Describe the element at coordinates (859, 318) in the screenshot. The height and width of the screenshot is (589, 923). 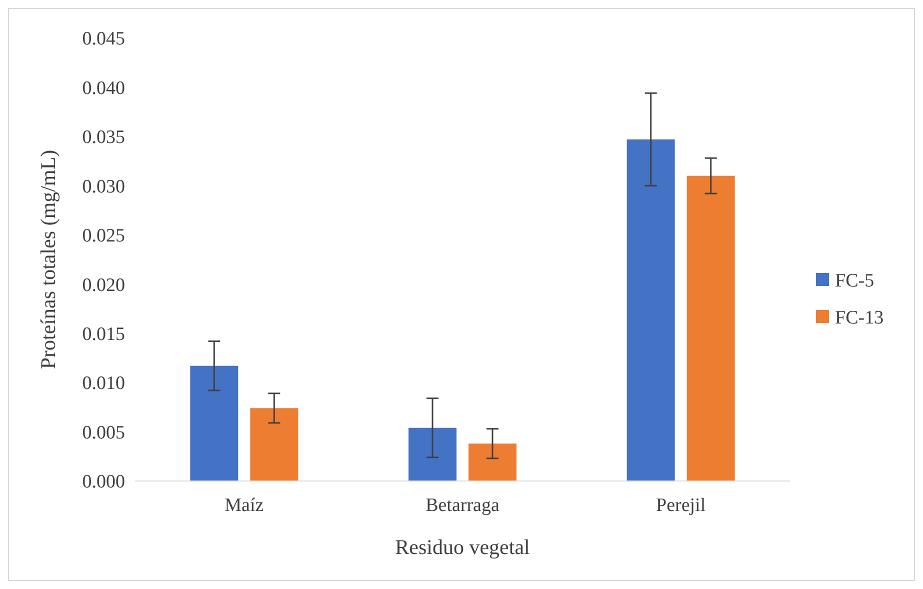
I see `legend-label: FC-13` at that location.